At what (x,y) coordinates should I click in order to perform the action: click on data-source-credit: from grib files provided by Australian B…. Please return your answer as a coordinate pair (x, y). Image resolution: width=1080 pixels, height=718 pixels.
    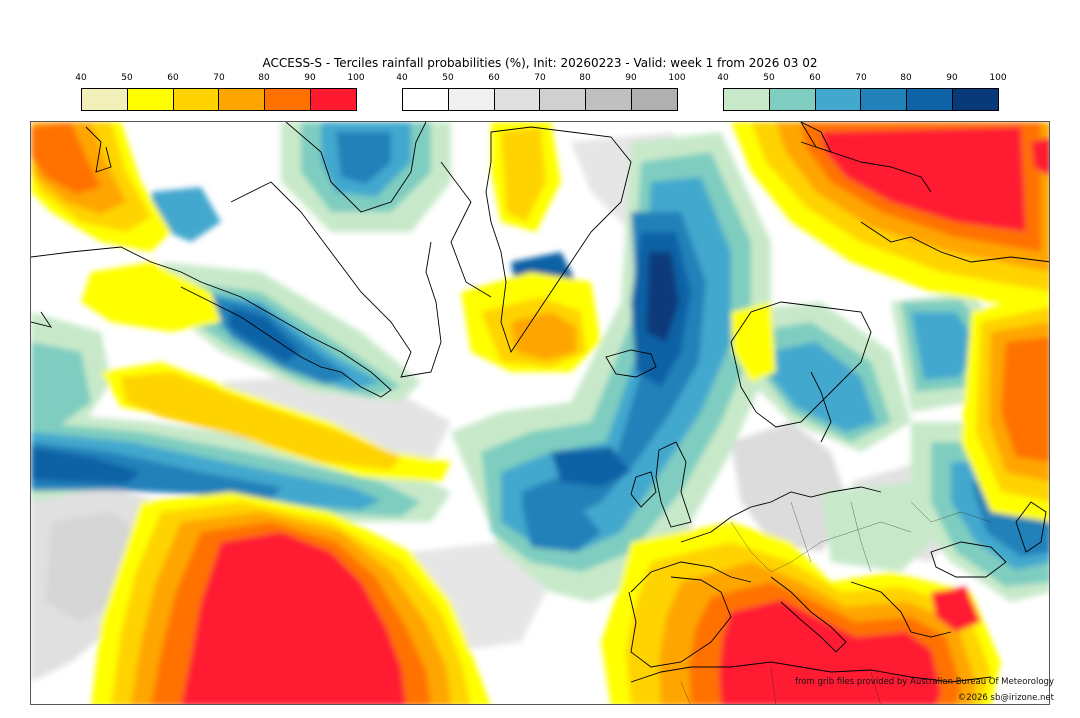
    Looking at the image, I should click on (924, 682).